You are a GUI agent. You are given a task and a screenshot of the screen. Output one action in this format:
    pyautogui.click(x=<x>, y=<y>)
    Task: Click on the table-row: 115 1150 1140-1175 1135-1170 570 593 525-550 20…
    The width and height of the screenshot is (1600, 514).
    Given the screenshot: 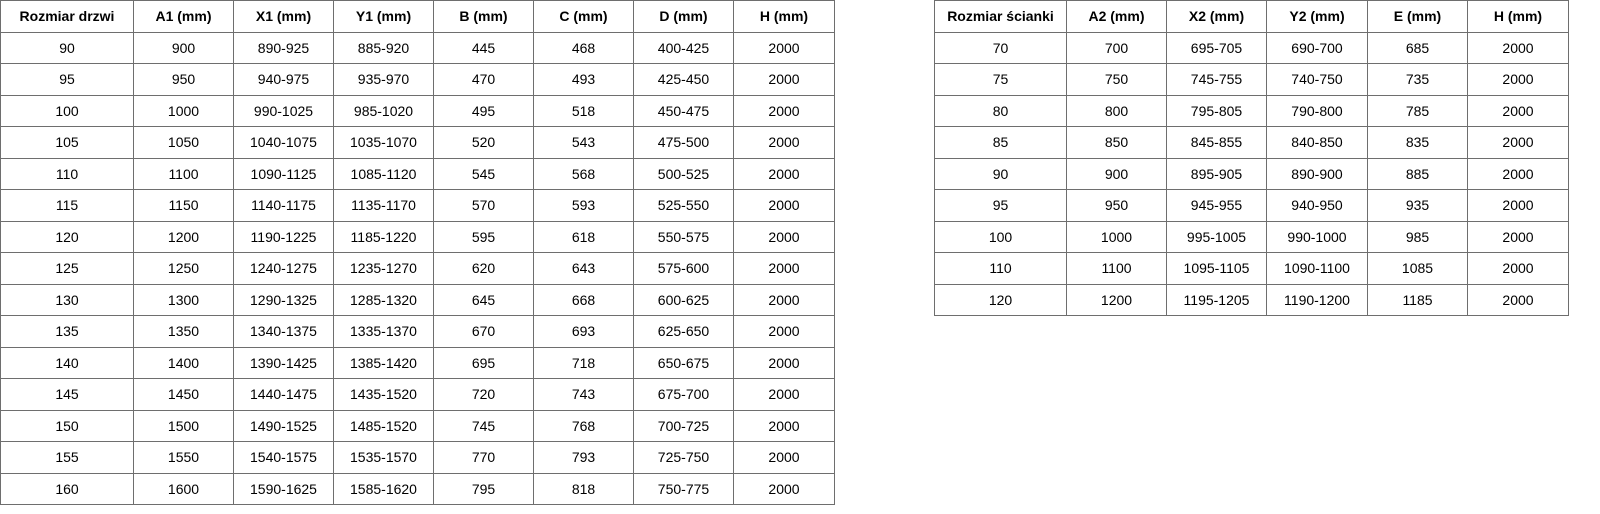 What is the action you would take?
    pyautogui.click(x=417, y=205)
    